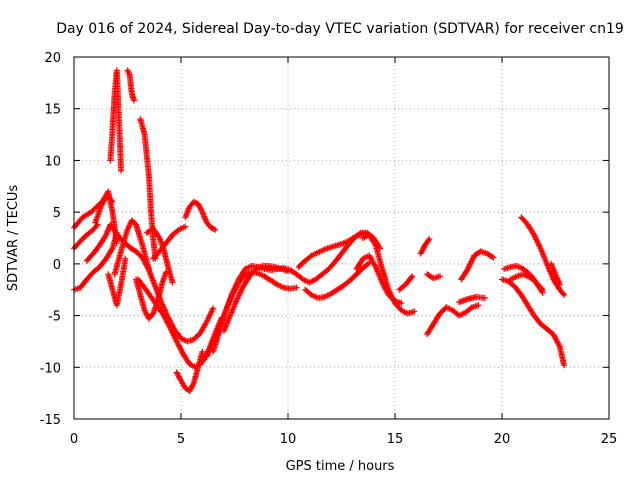 This screenshot has width=640, height=480. What do you see at coordinates (50, 420) in the screenshot?
I see `y-tick-label: -15` at bounding box center [50, 420].